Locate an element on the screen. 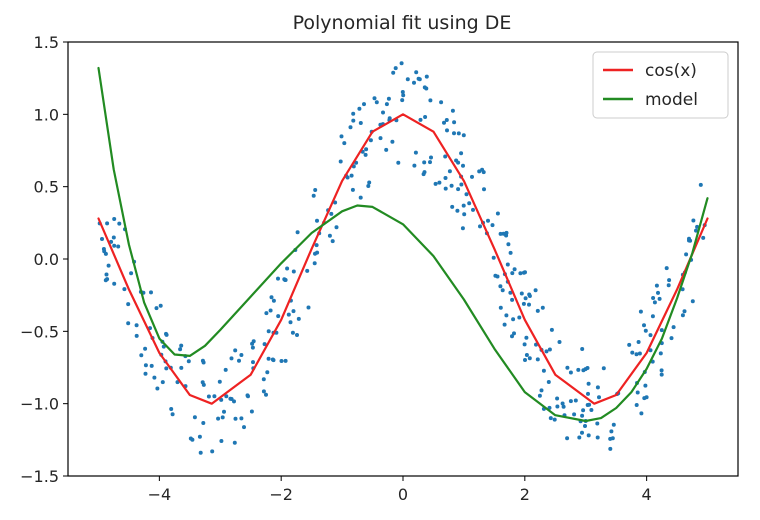  x-axis: −4 −2 0 2 4 is located at coordinates (400, 490).